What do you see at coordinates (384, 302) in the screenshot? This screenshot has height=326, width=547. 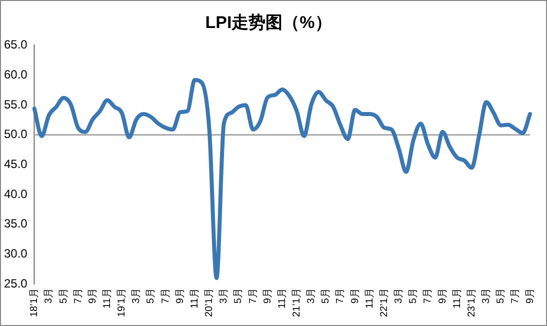 I see `x-tick-label: 22’1月` at bounding box center [384, 302].